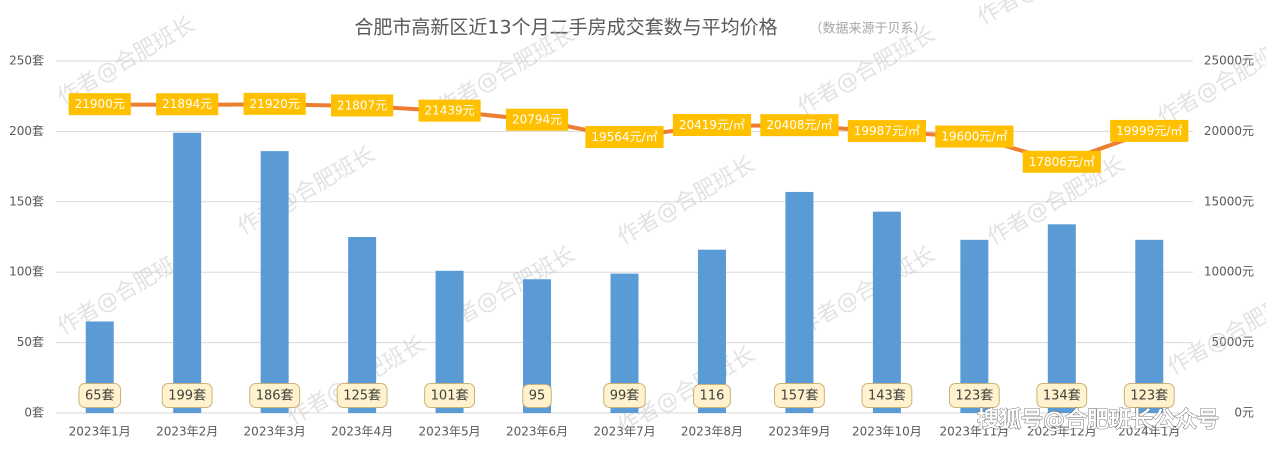 The width and height of the screenshot is (1266, 449). I want to click on bar-value-label: 157套, so click(800, 396).